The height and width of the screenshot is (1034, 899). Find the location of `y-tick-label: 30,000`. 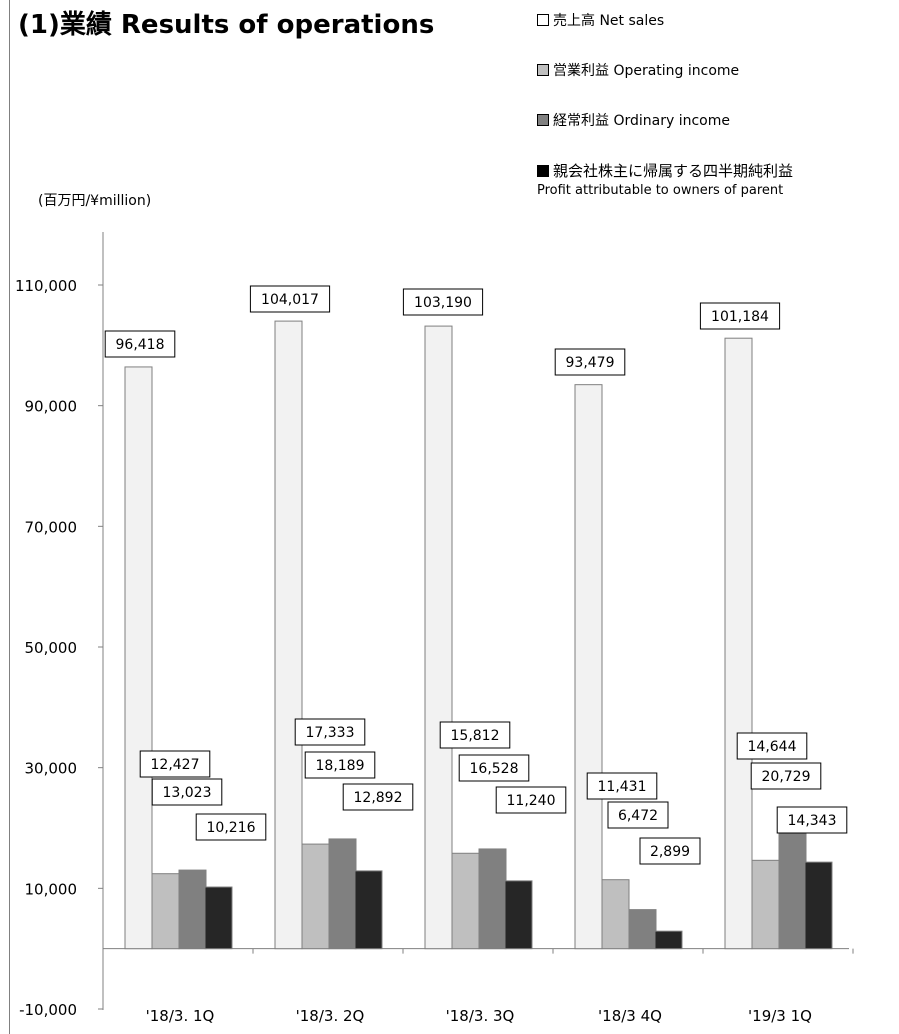

y-tick-label: 30,000 is located at coordinates (51, 769).